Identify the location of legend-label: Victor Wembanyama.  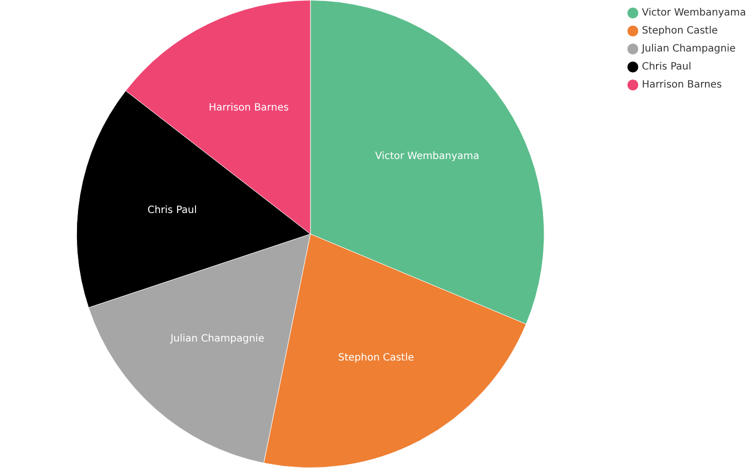
(694, 13).